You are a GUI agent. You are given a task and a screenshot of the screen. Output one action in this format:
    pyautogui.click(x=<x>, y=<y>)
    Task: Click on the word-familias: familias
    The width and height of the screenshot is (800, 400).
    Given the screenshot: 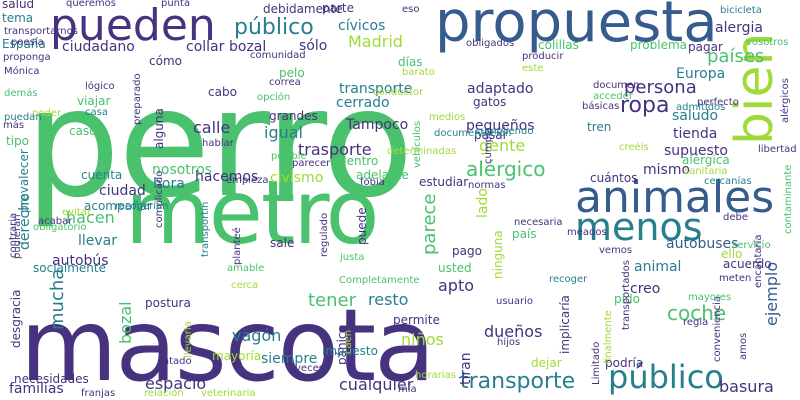 What is the action you would take?
    pyautogui.click(x=36, y=389)
    